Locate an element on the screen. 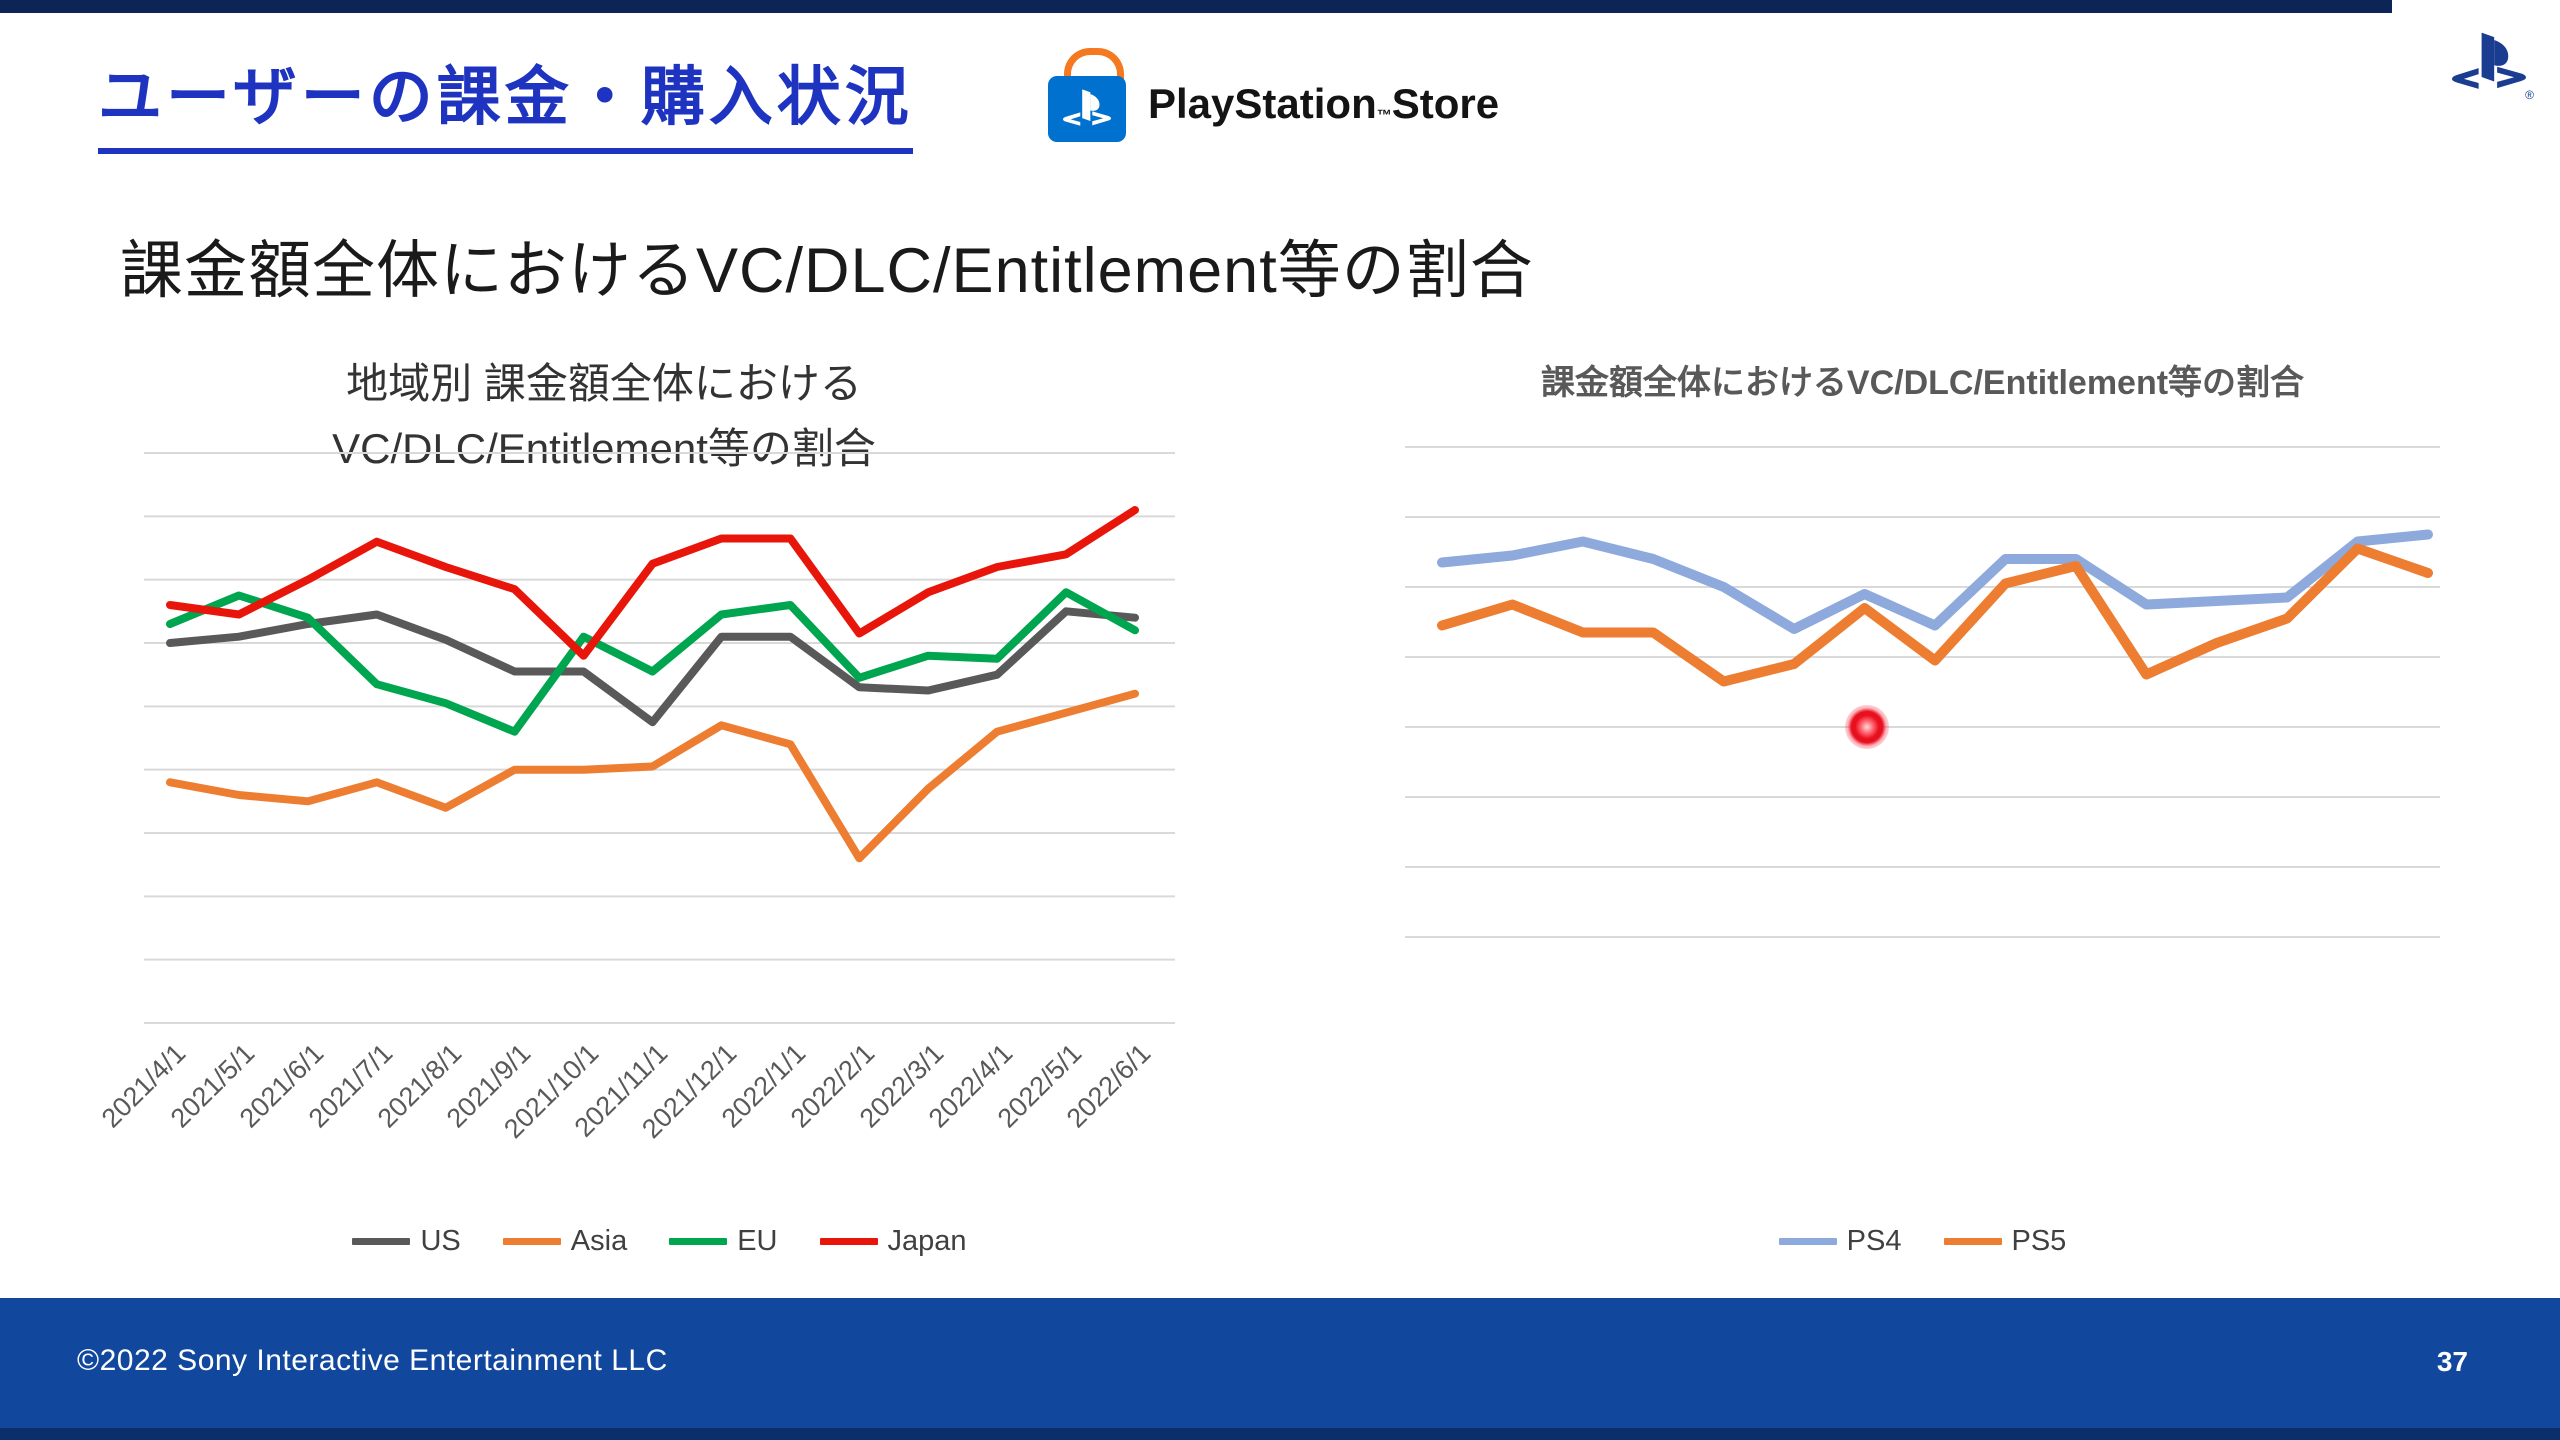 The width and height of the screenshot is (2560, 1440). ps-monogram-icon is located at coordinates (1087, 109).